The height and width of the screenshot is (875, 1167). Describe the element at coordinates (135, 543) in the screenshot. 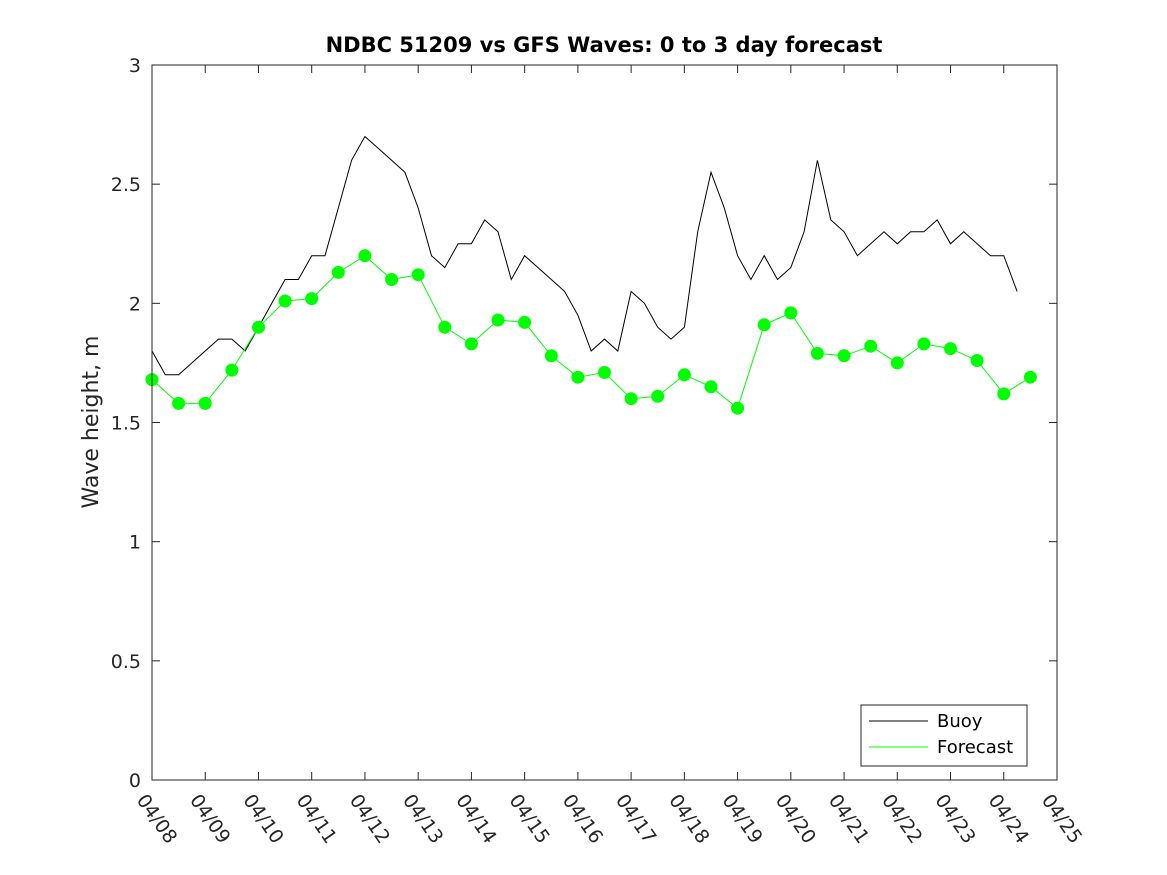

I see `y-tick-label: 1` at that location.